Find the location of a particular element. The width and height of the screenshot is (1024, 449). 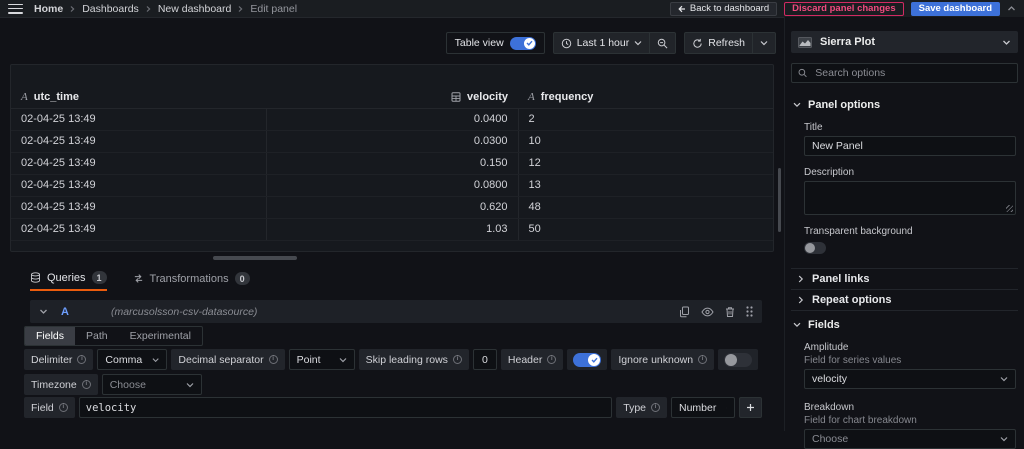

time-range-label: Last 1 hour is located at coordinates (603, 43).